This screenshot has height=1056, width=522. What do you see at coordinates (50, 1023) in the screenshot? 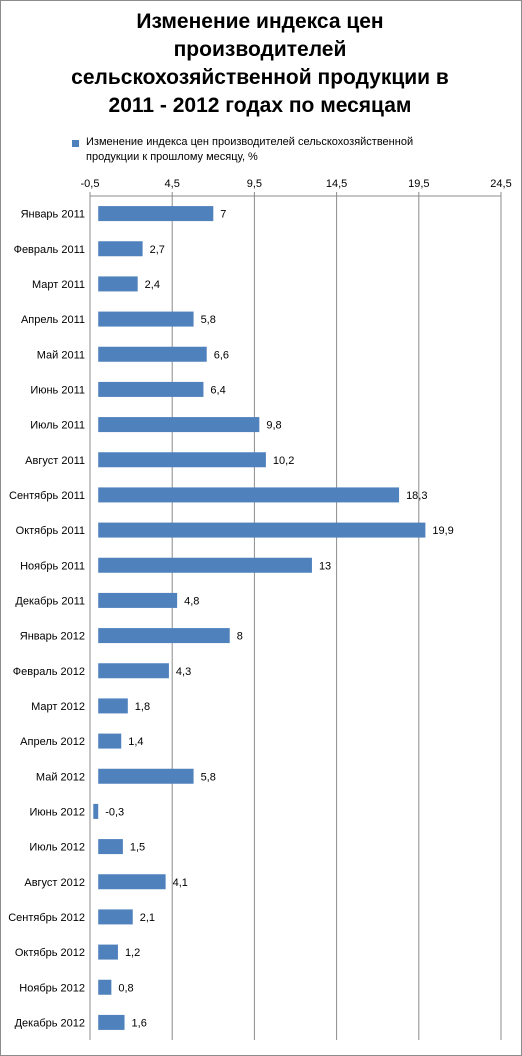
I see `category-label: Декабрь 2012` at bounding box center [50, 1023].